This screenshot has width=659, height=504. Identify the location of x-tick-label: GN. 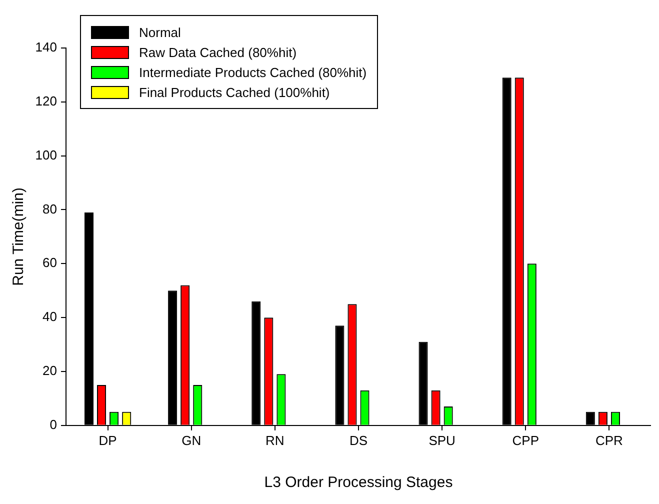
(192, 440).